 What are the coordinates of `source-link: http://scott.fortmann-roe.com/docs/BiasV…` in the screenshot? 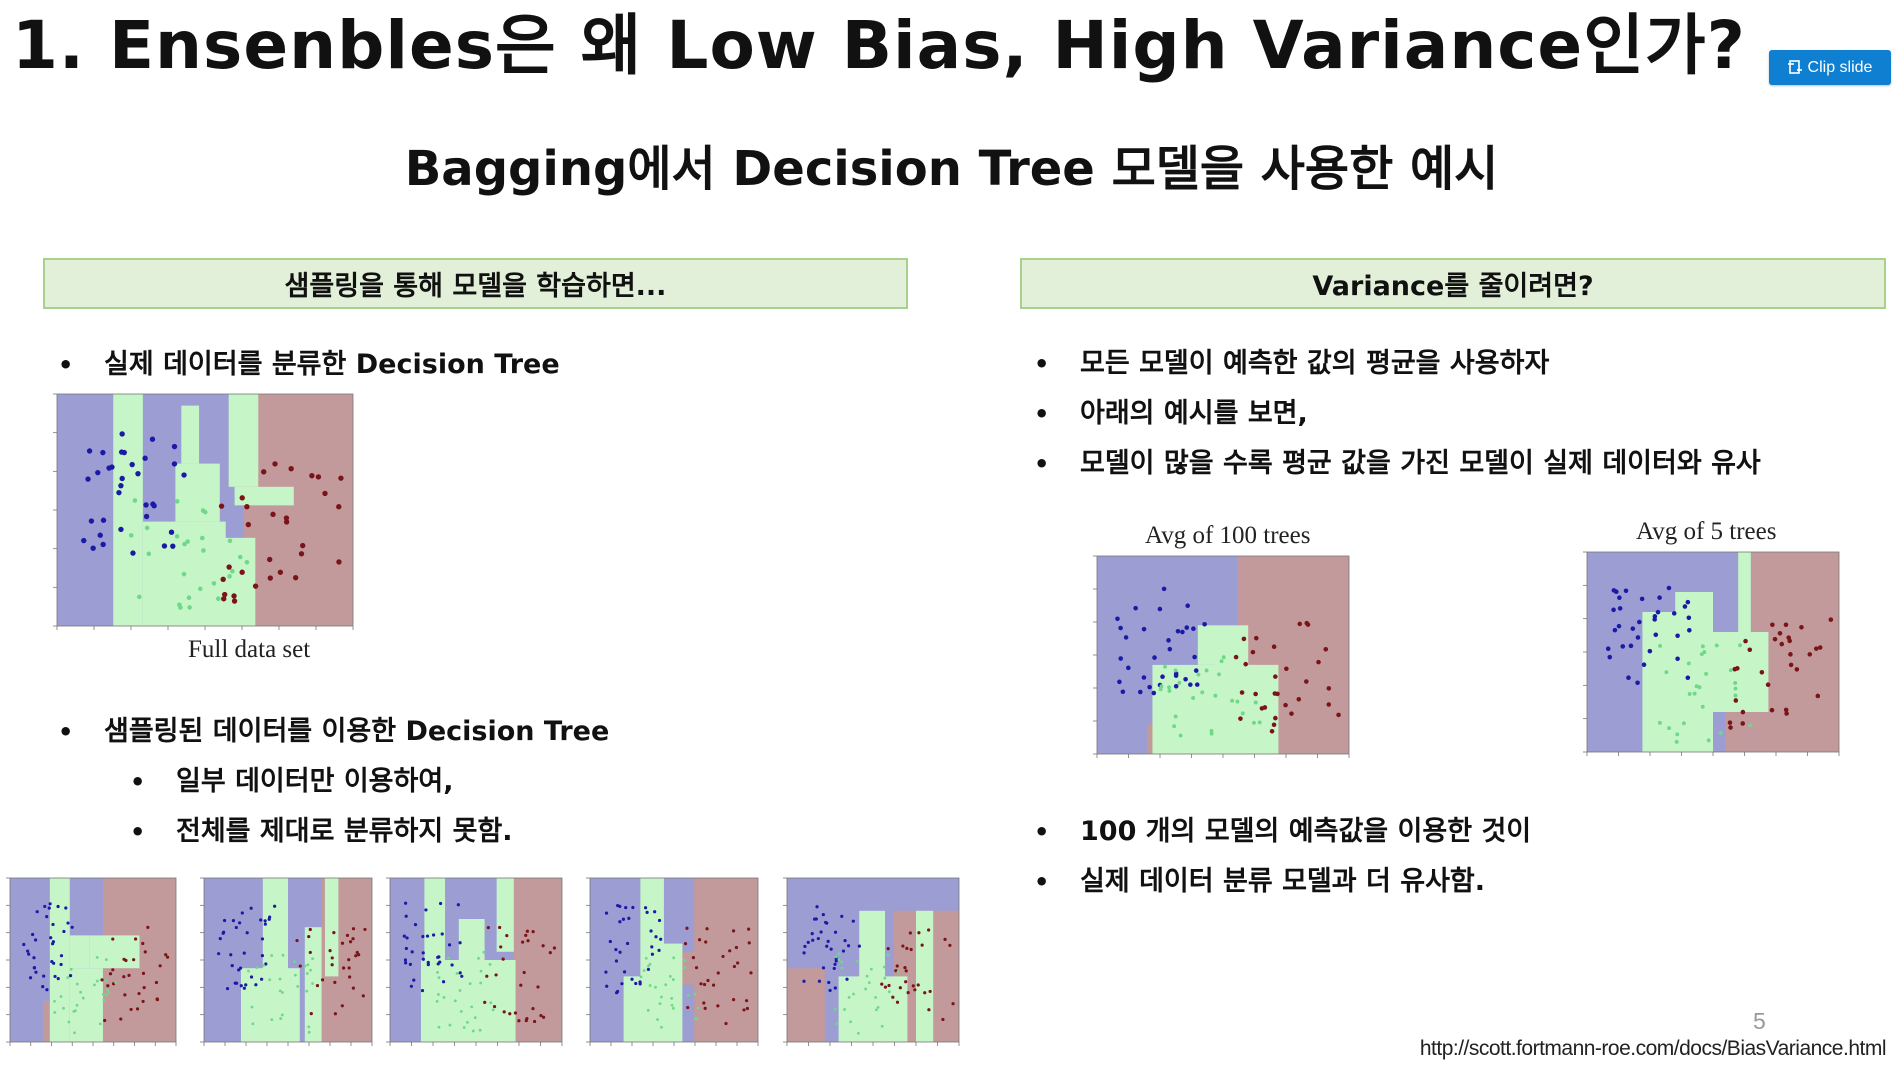 It's located at (1653, 1048).